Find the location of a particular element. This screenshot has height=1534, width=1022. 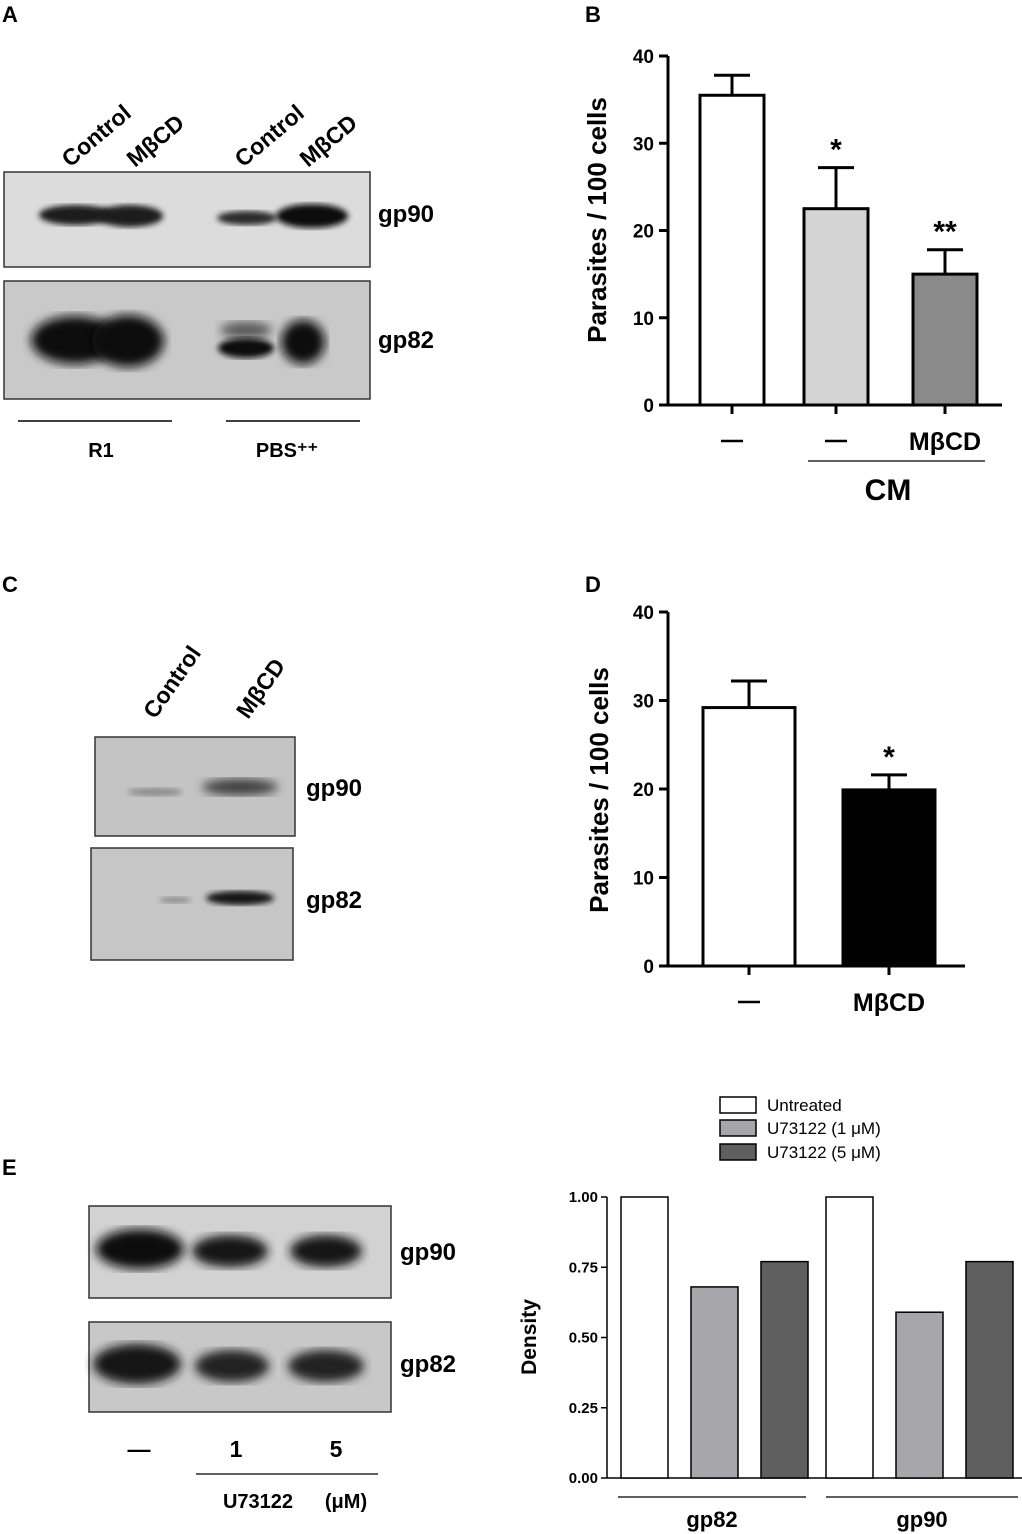

y-tick-label-e: 0.00 is located at coordinates (583, 1478).